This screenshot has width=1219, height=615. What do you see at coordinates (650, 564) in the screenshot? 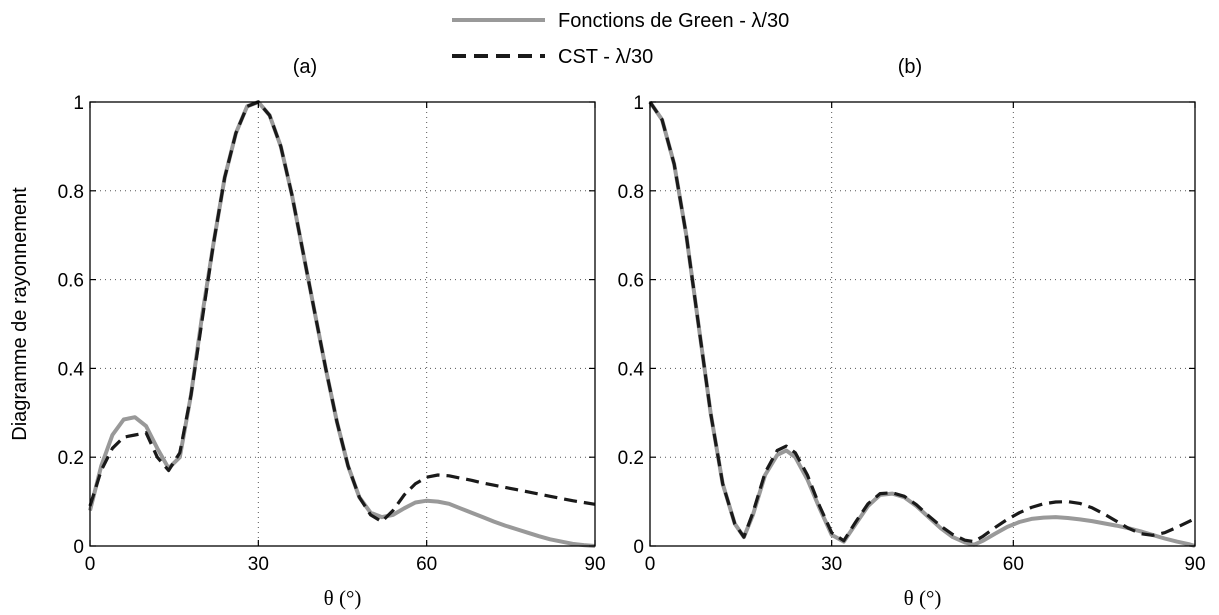
I see `x-tick-label-b-0: 0` at bounding box center [650, 564].